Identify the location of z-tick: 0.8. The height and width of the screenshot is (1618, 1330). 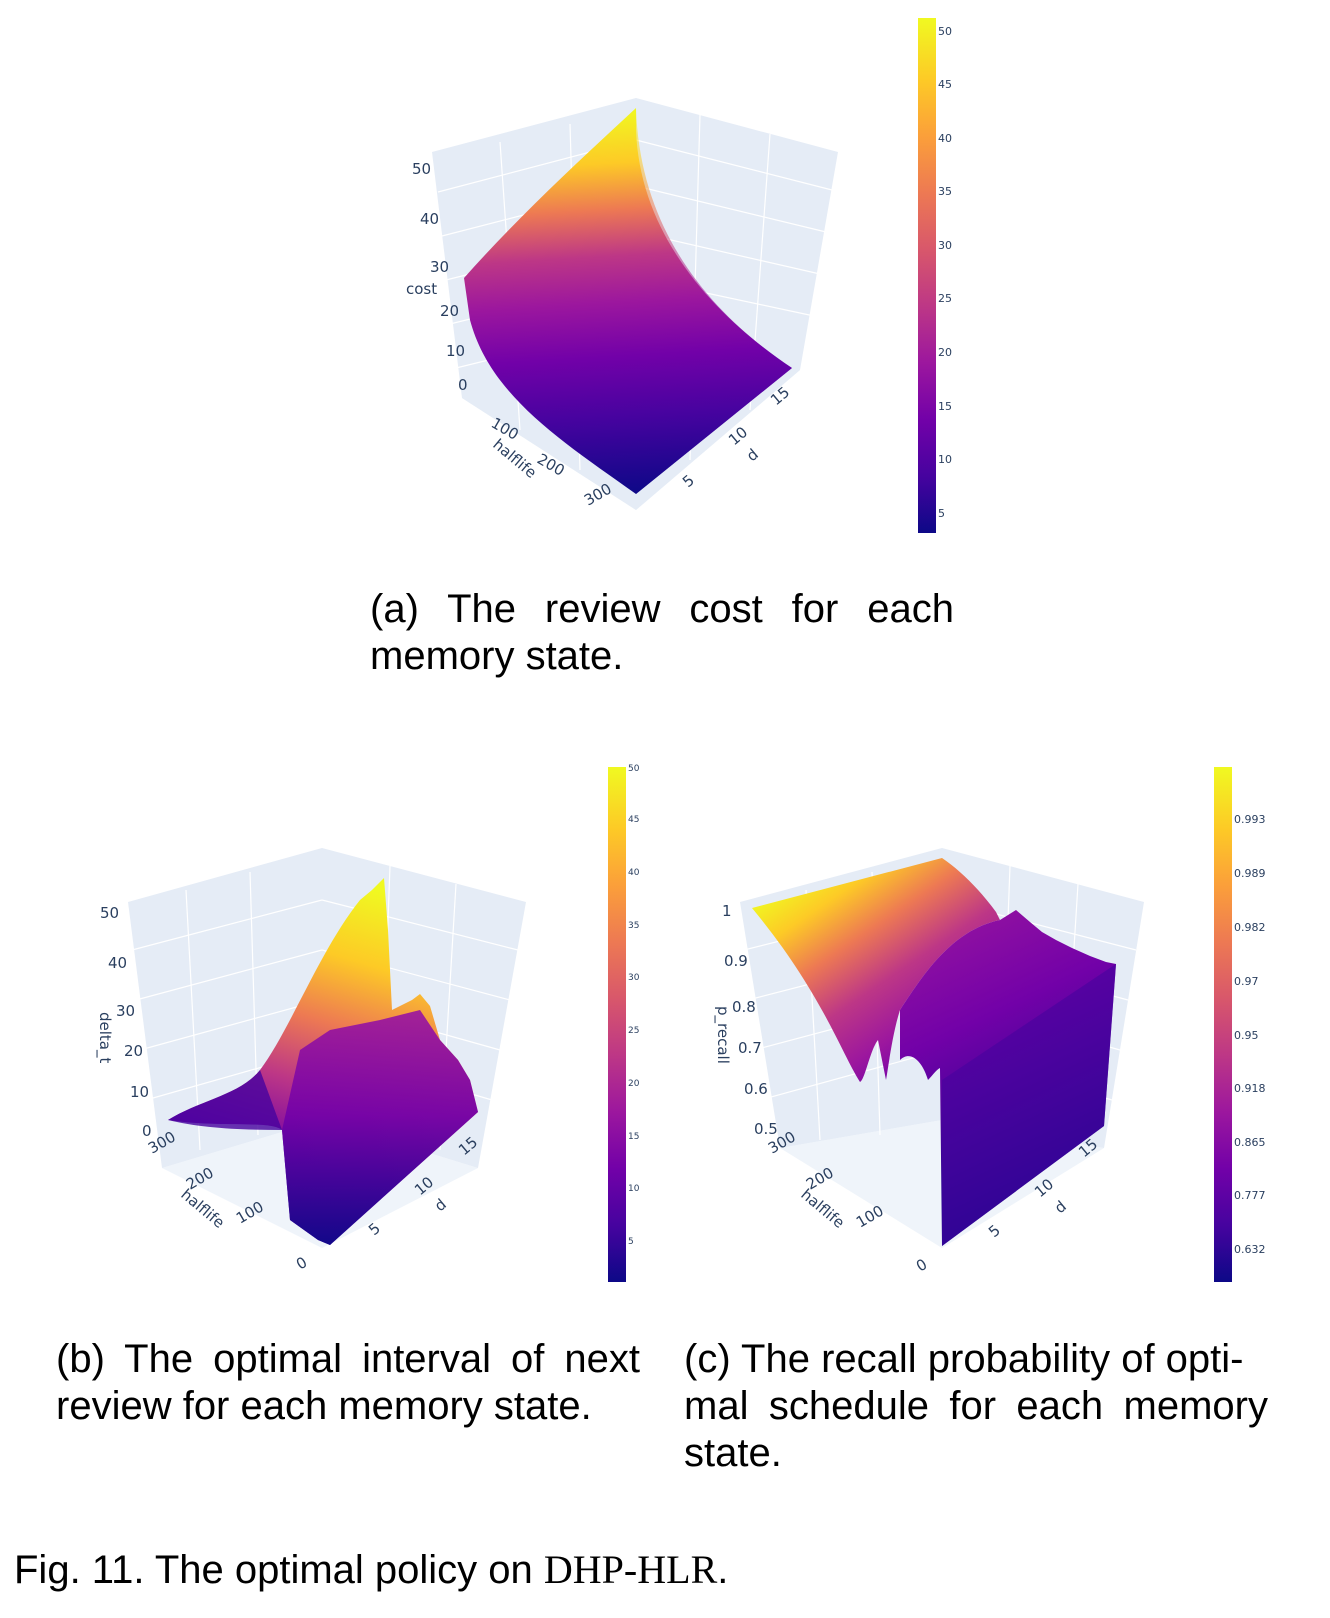
(744, 1007).